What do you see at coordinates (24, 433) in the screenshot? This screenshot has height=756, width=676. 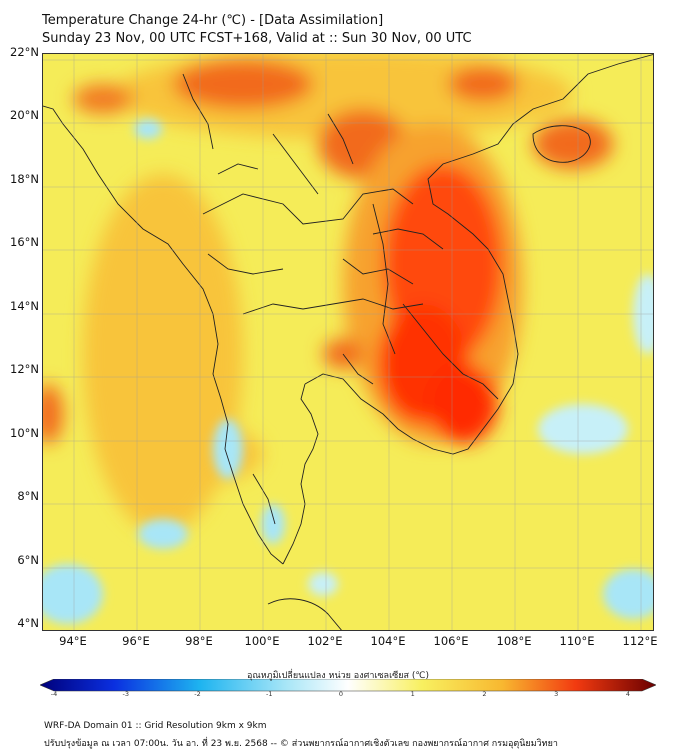 I see `lat-tick-label: 10°N` at bounding box center [24, 433].